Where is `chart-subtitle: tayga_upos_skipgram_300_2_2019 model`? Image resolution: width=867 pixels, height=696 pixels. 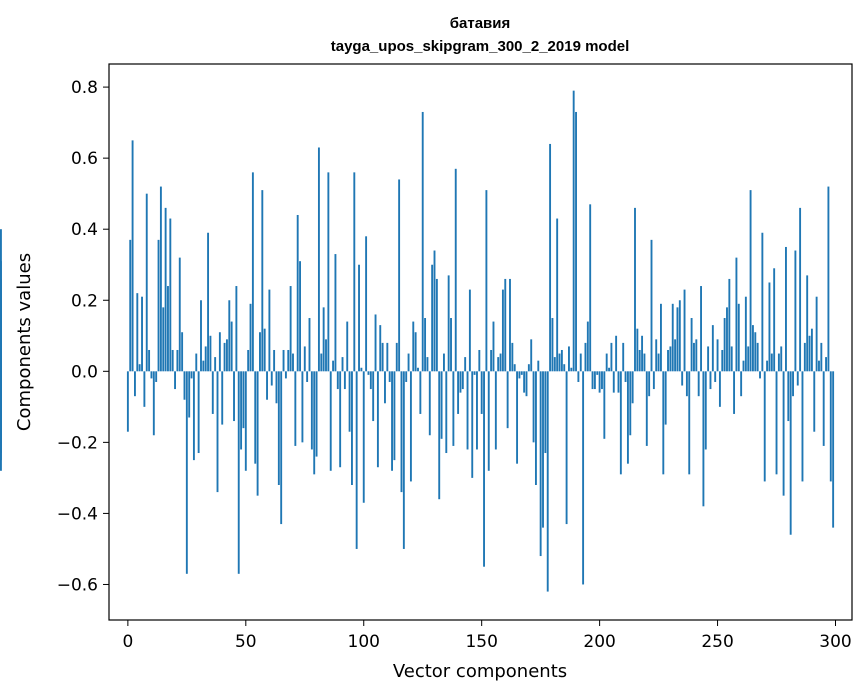 chart-subtitle: tayga_upos_skipgram_300_2_2019 model is located at coordinates (480, 46).